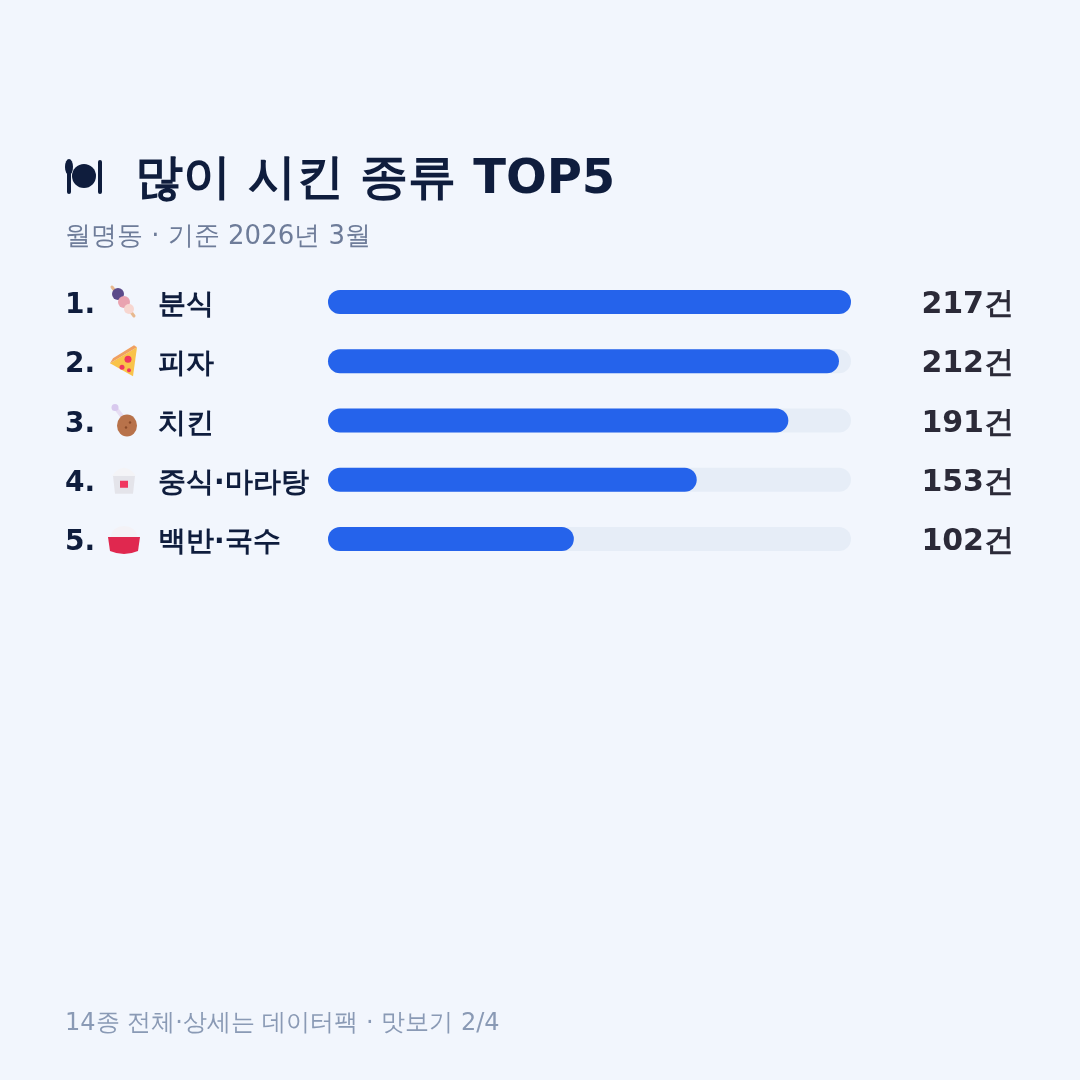 The width and height of the screenshot is (1080, 1080). Describe the element at coordinates (218, 235) in the screenshot. I see `chart-subtitle: 월명동 · 기준 2026년 3월` at that location.